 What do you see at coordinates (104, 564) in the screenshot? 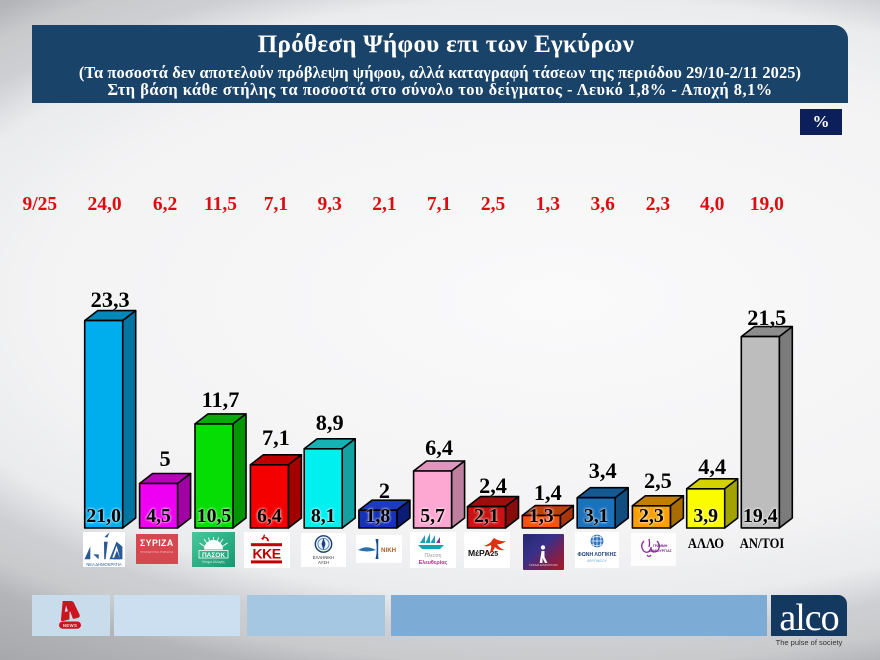
I see `svg-text: ΝΕΑ ΔΗΜΟΚΡΑΤΙΑ` at bounding box center [104, 564].